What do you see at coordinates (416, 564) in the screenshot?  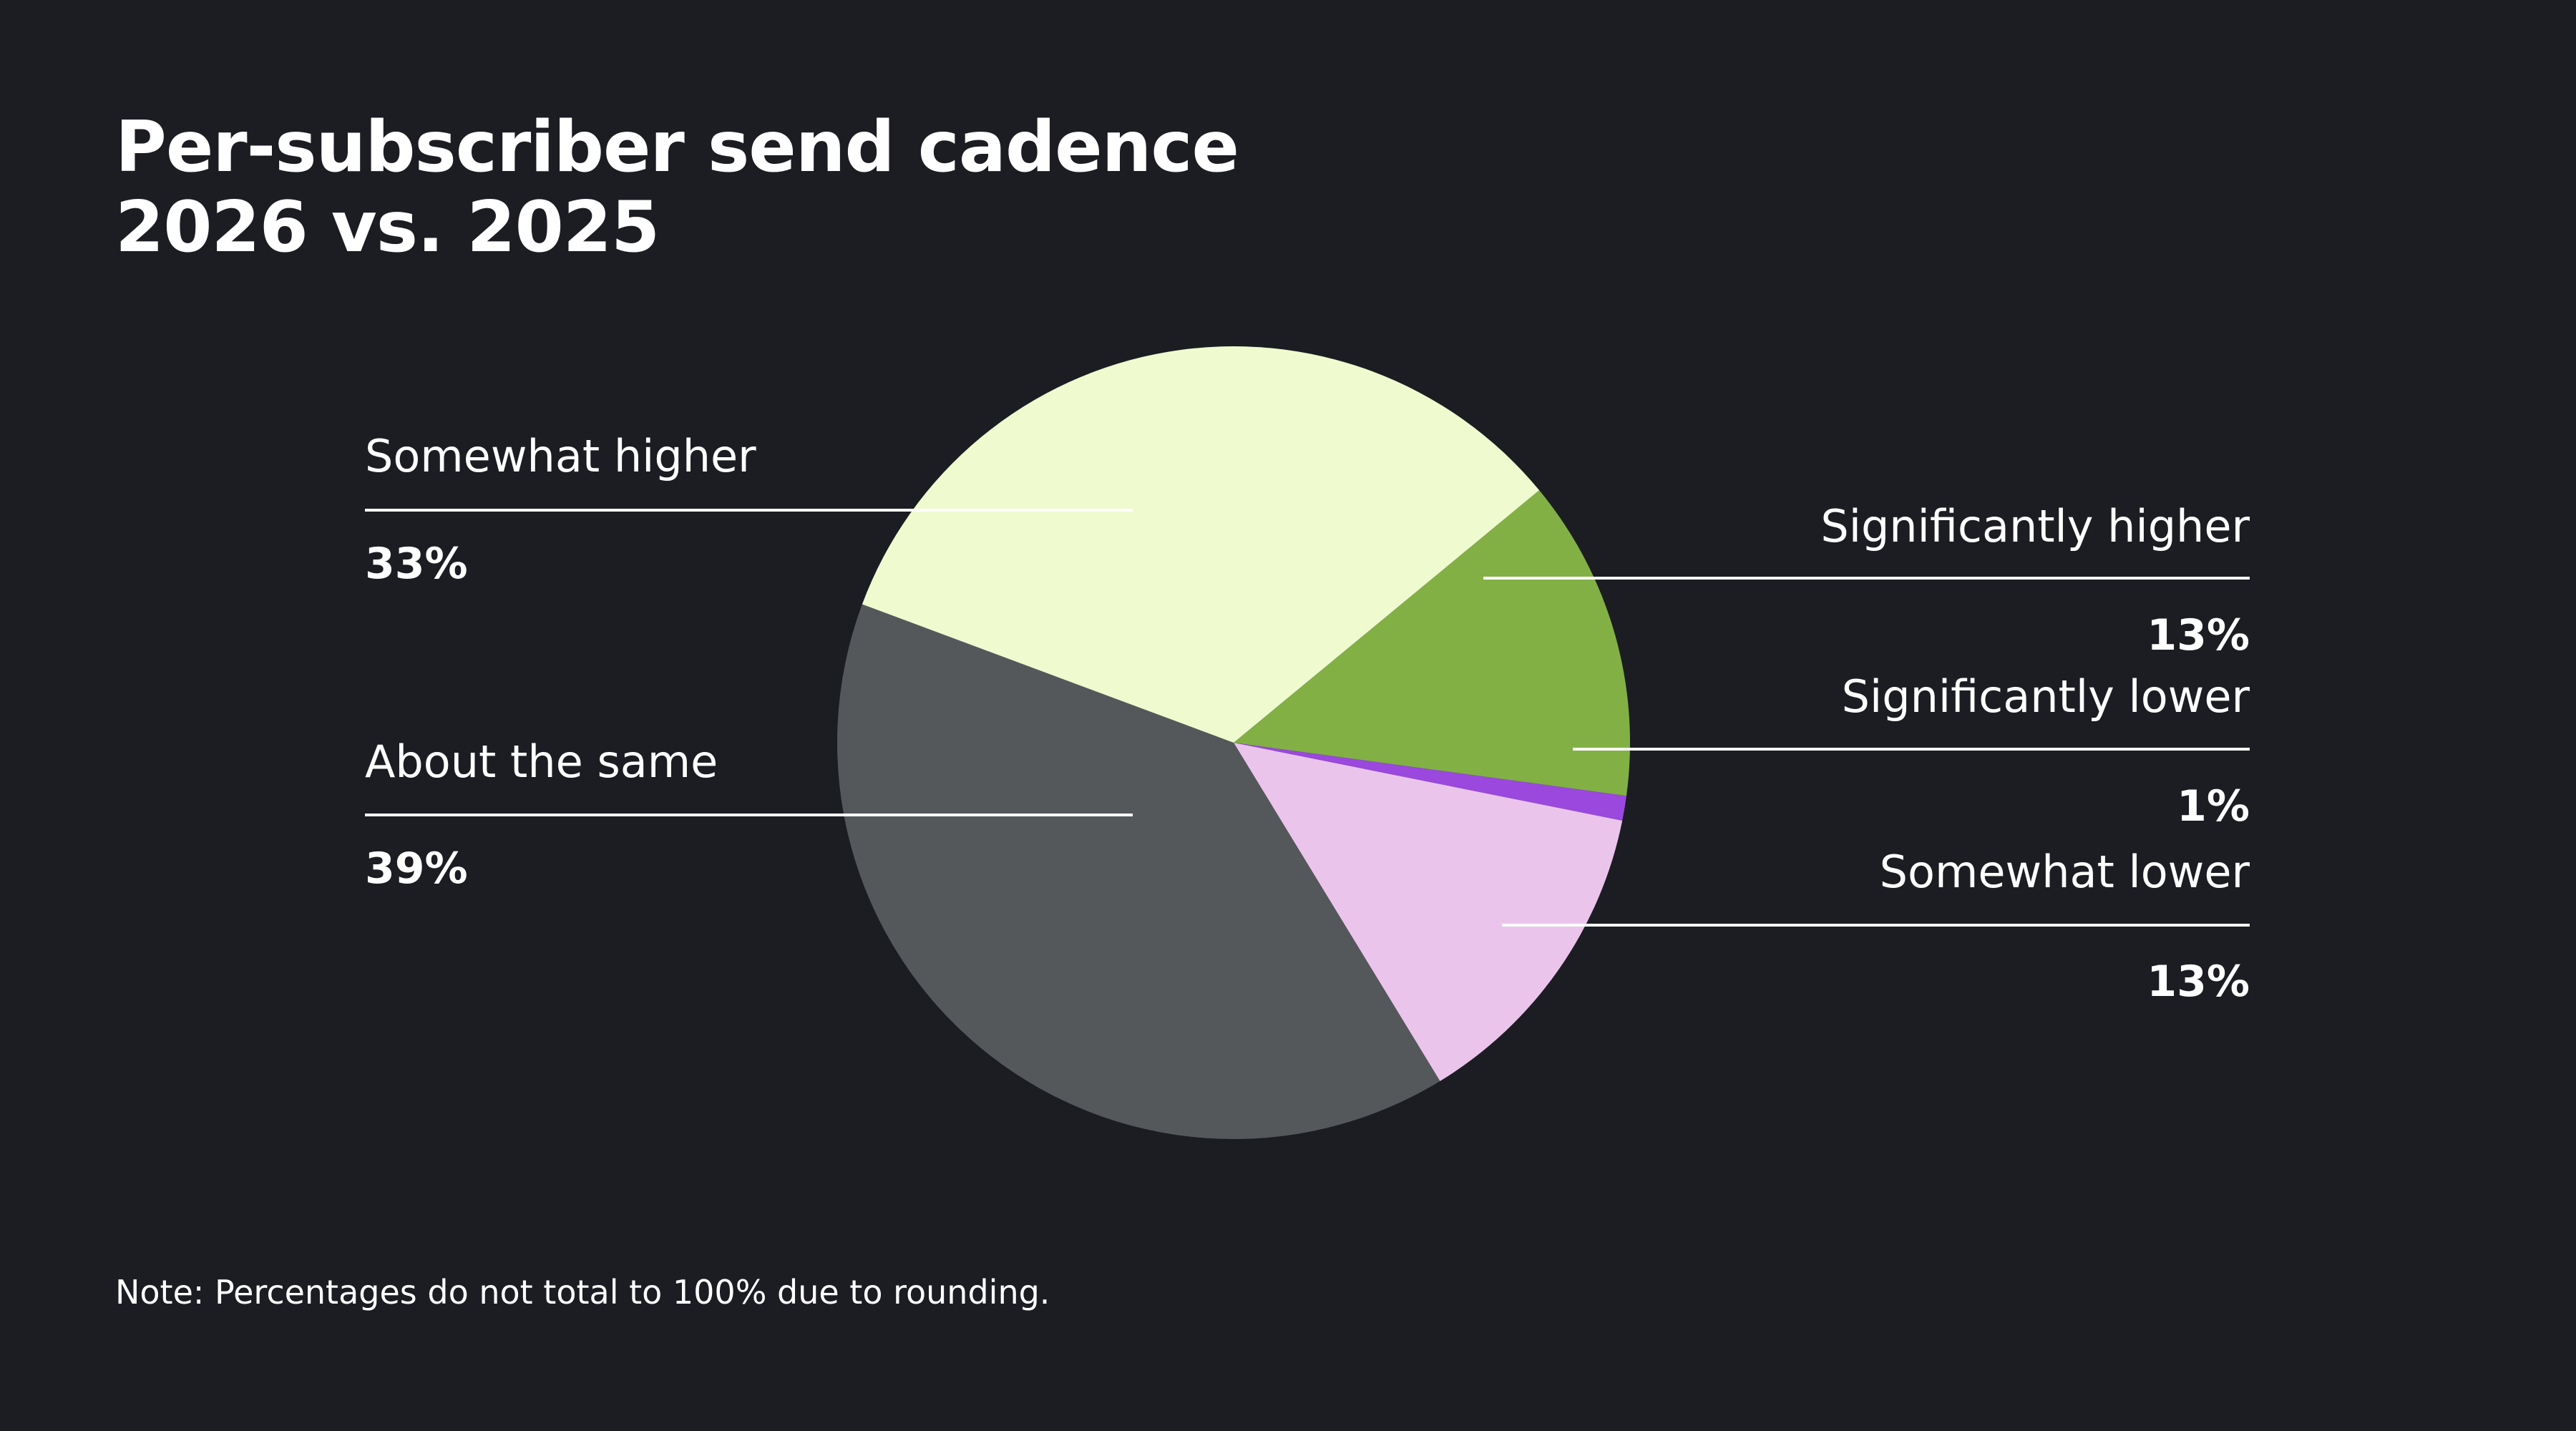 I see `slice-value-somewhat-higher: 33%` at bounding box center [416, 564].